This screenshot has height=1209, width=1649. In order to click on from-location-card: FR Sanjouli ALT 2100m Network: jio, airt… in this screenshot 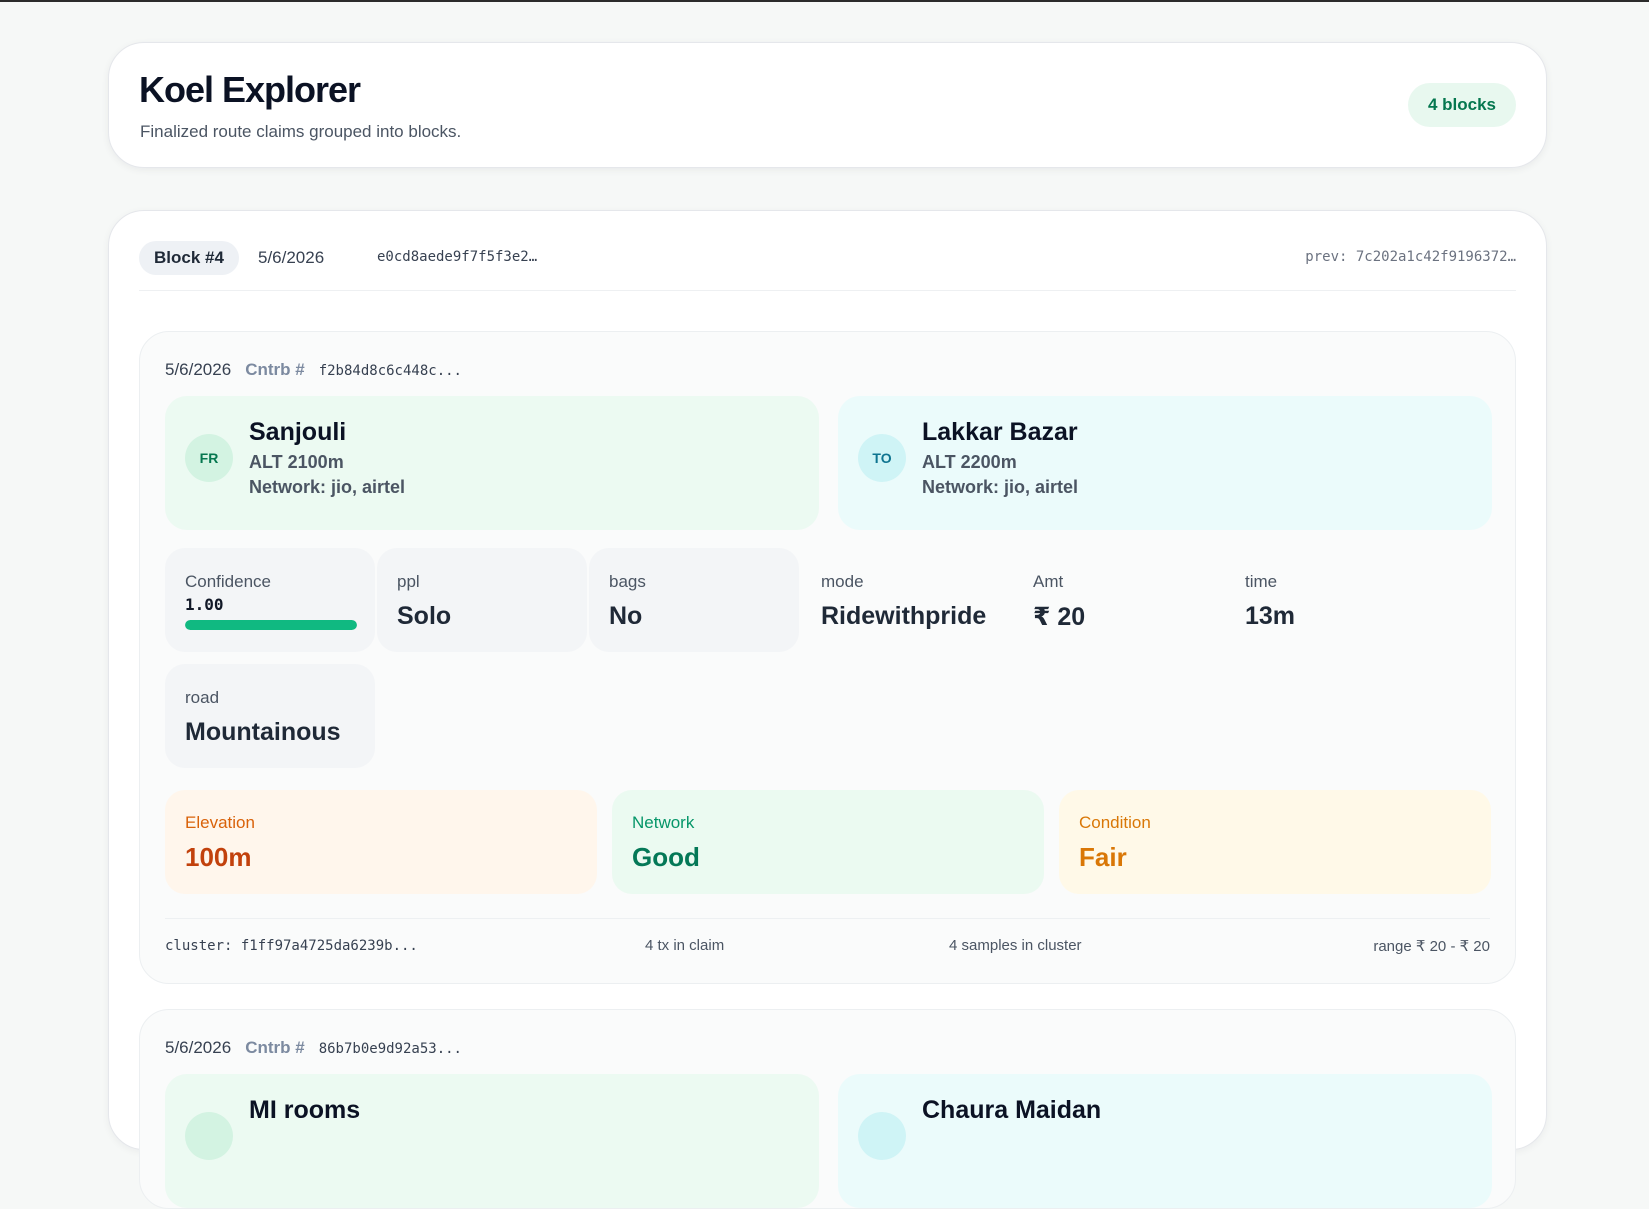, I will do `click(492, 463)`.